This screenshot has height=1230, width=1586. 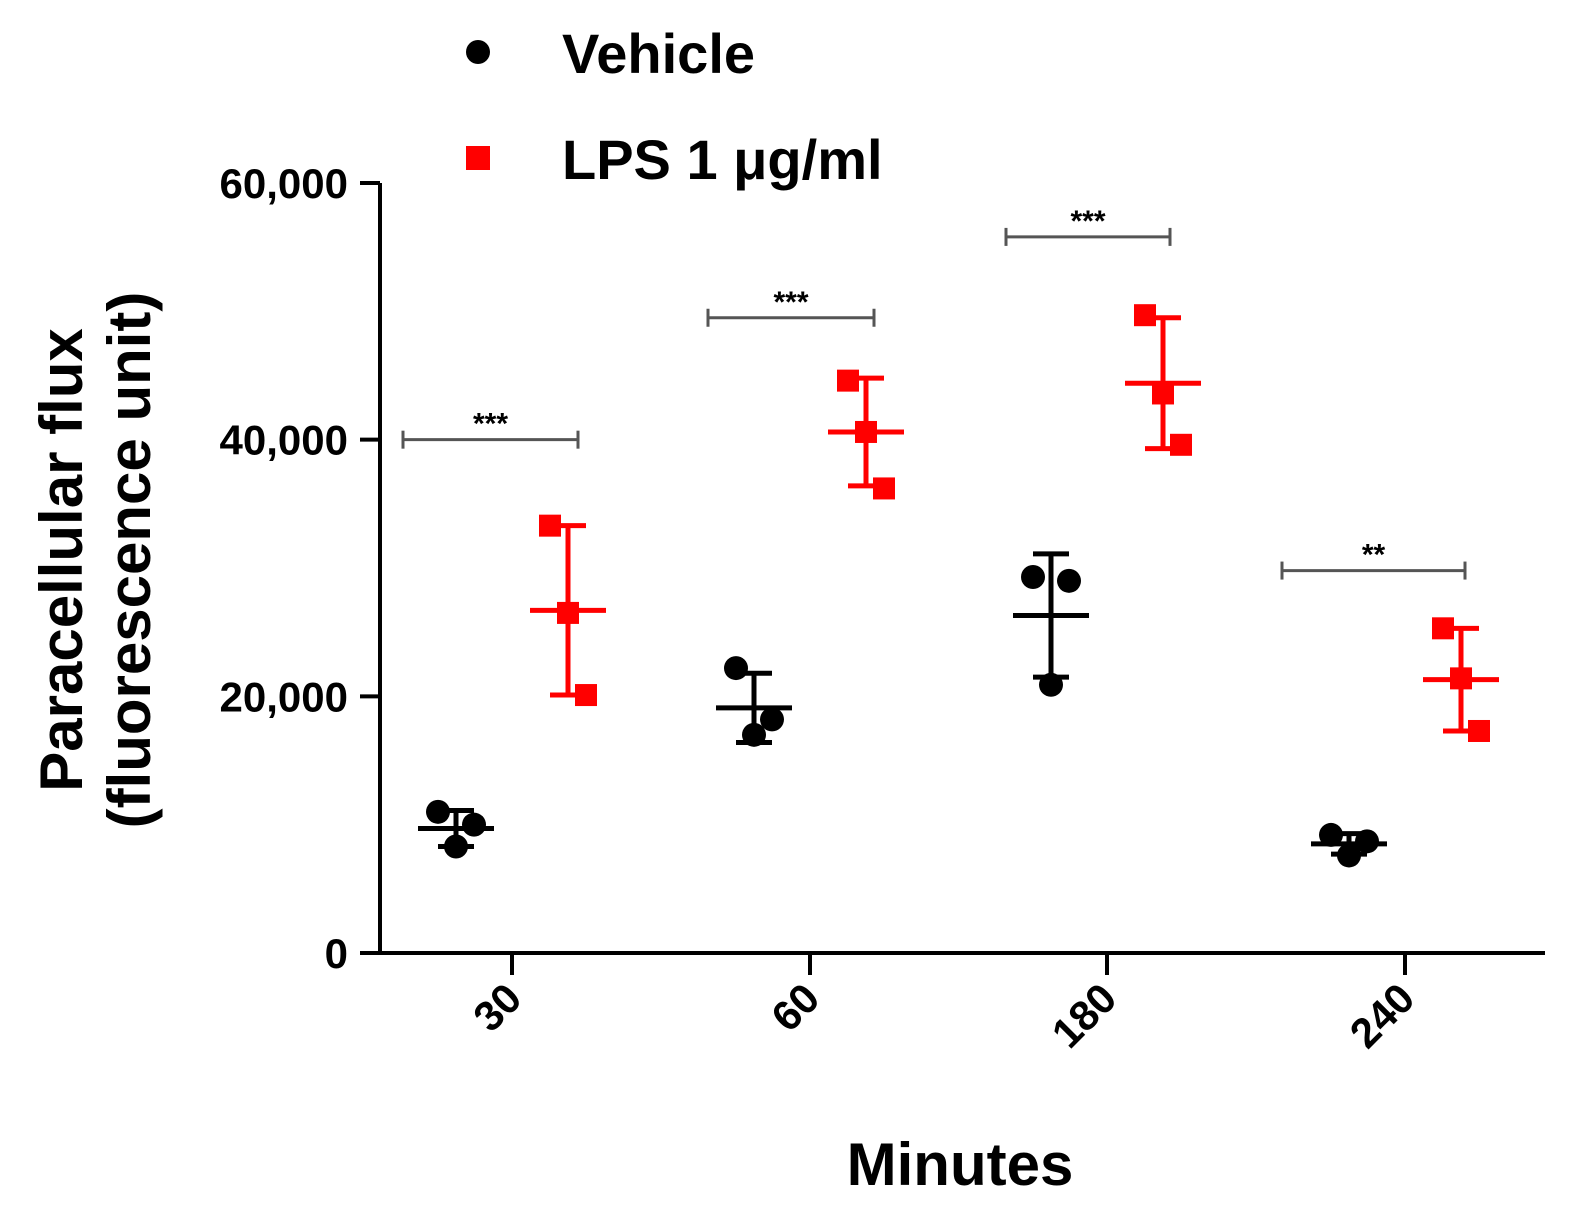 I want to click on x-tick-label: 30, so click(x=497, y=1007).